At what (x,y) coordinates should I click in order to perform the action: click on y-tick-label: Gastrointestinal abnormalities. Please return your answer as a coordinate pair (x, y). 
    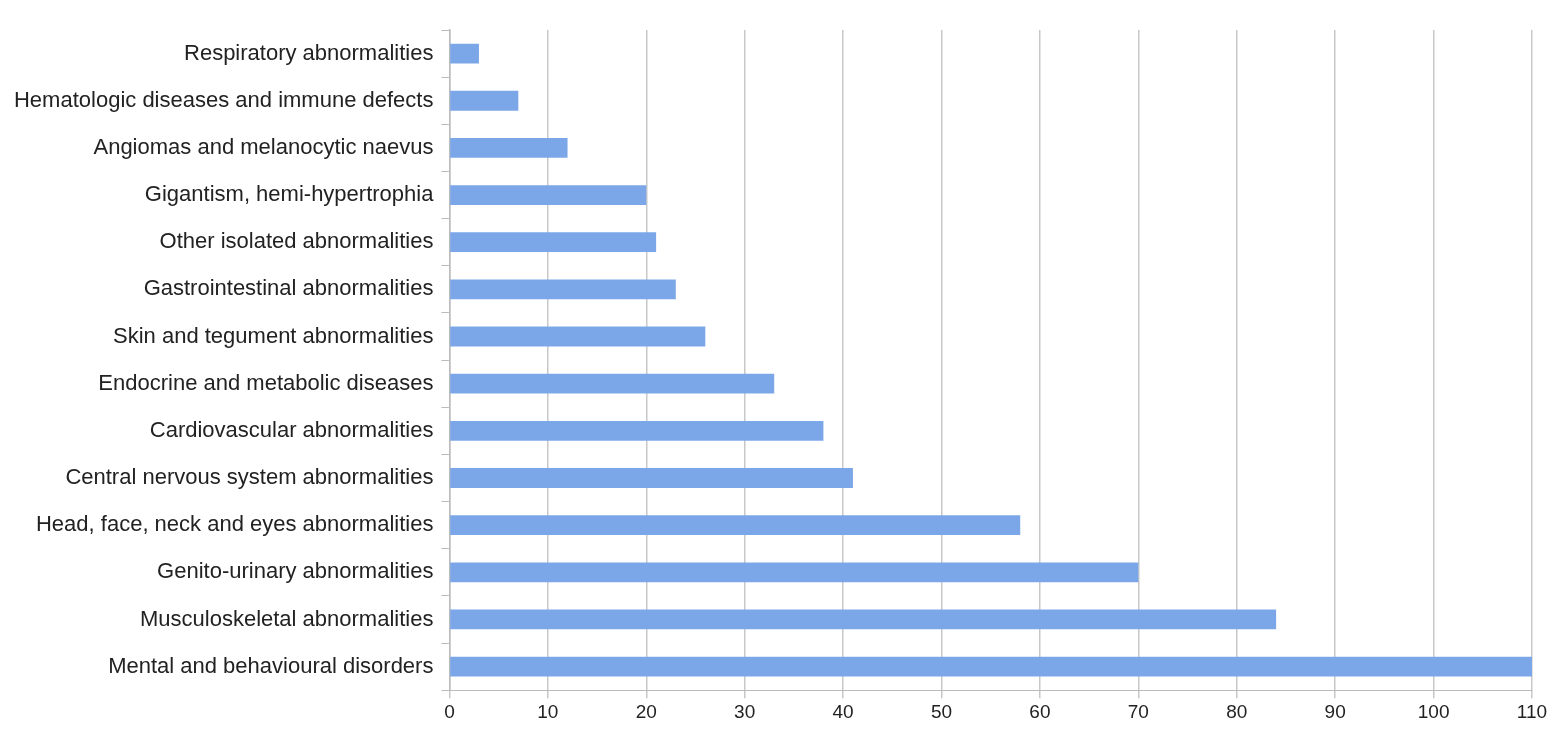
    Looking at the image, I should click on (288, 288).